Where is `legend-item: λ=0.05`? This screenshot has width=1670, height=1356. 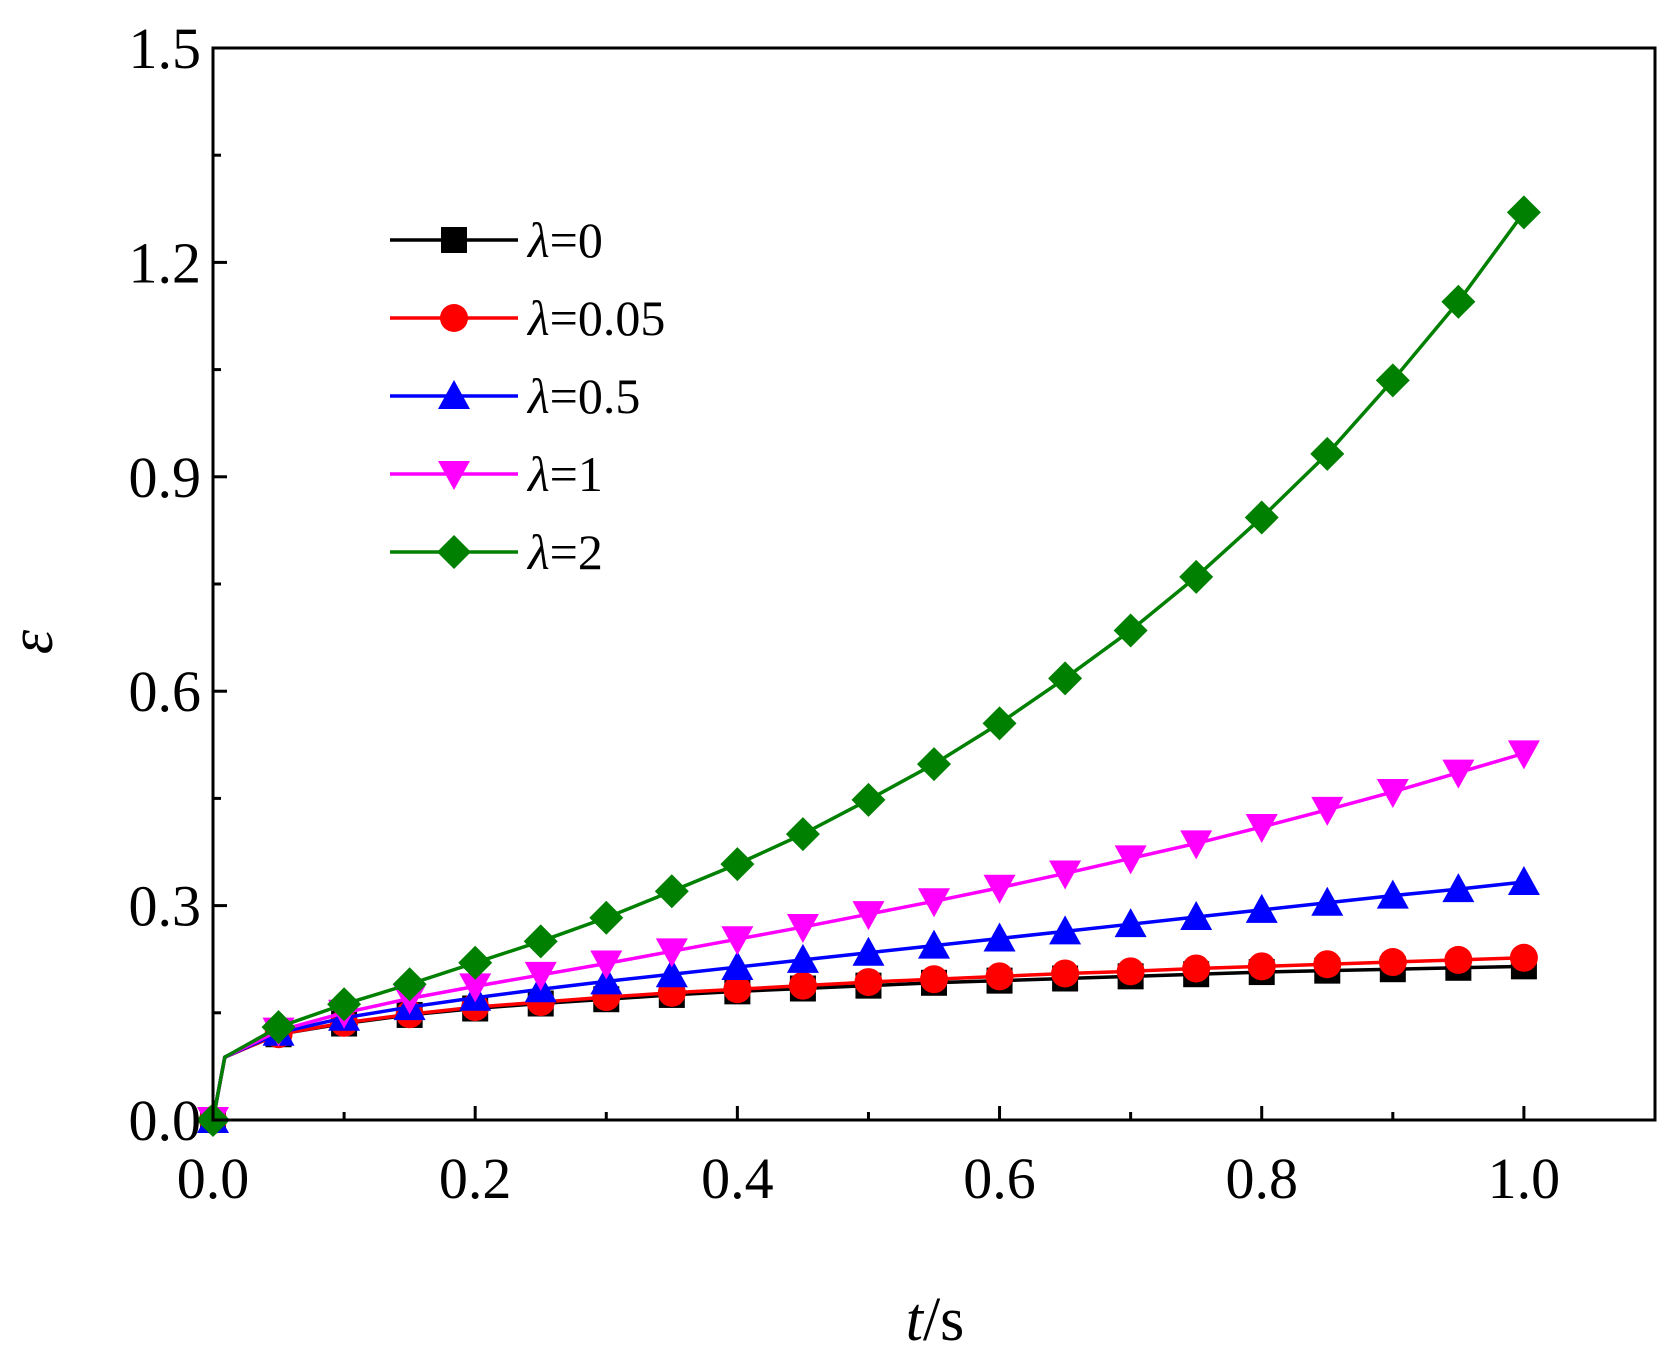
legend-item: λ=0.05 is located at coordinates (527, 318).